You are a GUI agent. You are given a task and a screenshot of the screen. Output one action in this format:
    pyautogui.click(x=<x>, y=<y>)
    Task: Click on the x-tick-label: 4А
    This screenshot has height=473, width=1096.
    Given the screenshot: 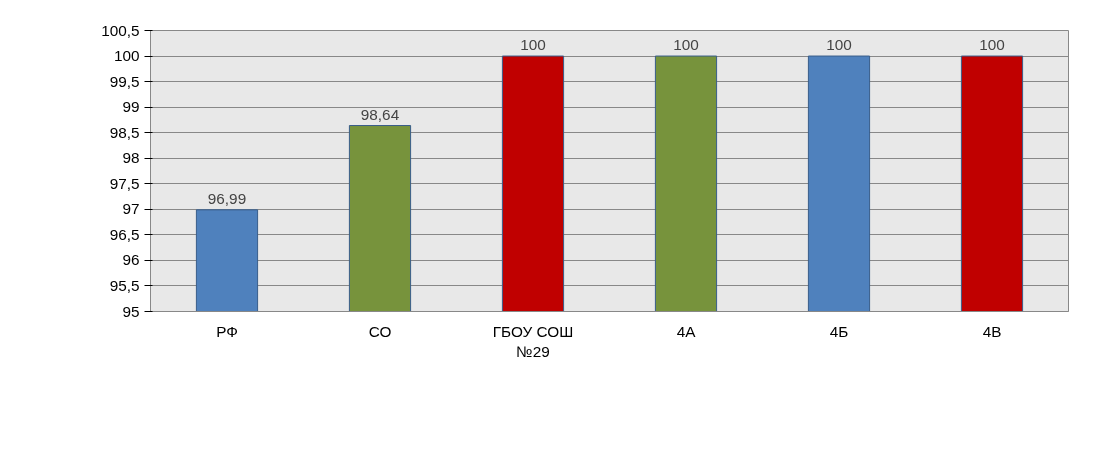 What is the action you would take?
    pyautogui.click(x=686, y=331)
    